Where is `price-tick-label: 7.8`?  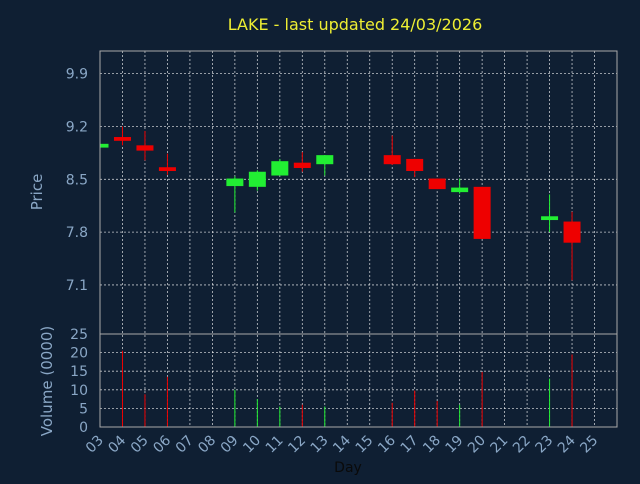
price-tick-label: 7.8 is located at coordinates (77, 233).